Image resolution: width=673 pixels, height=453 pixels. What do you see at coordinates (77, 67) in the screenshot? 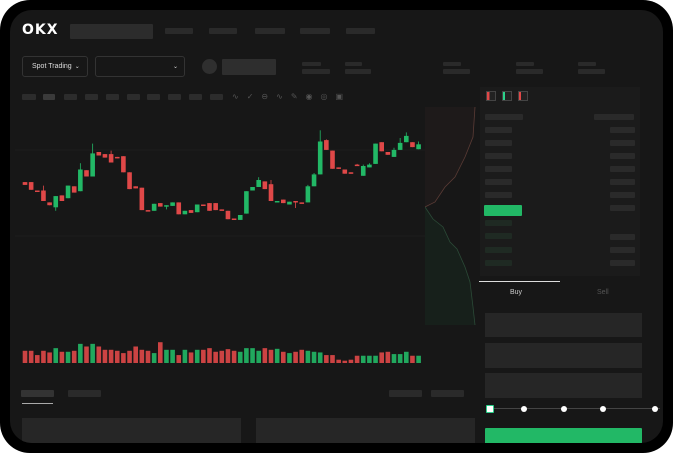
I see `chevron-down-icon: ⌄` at bounding box center [77, 67].